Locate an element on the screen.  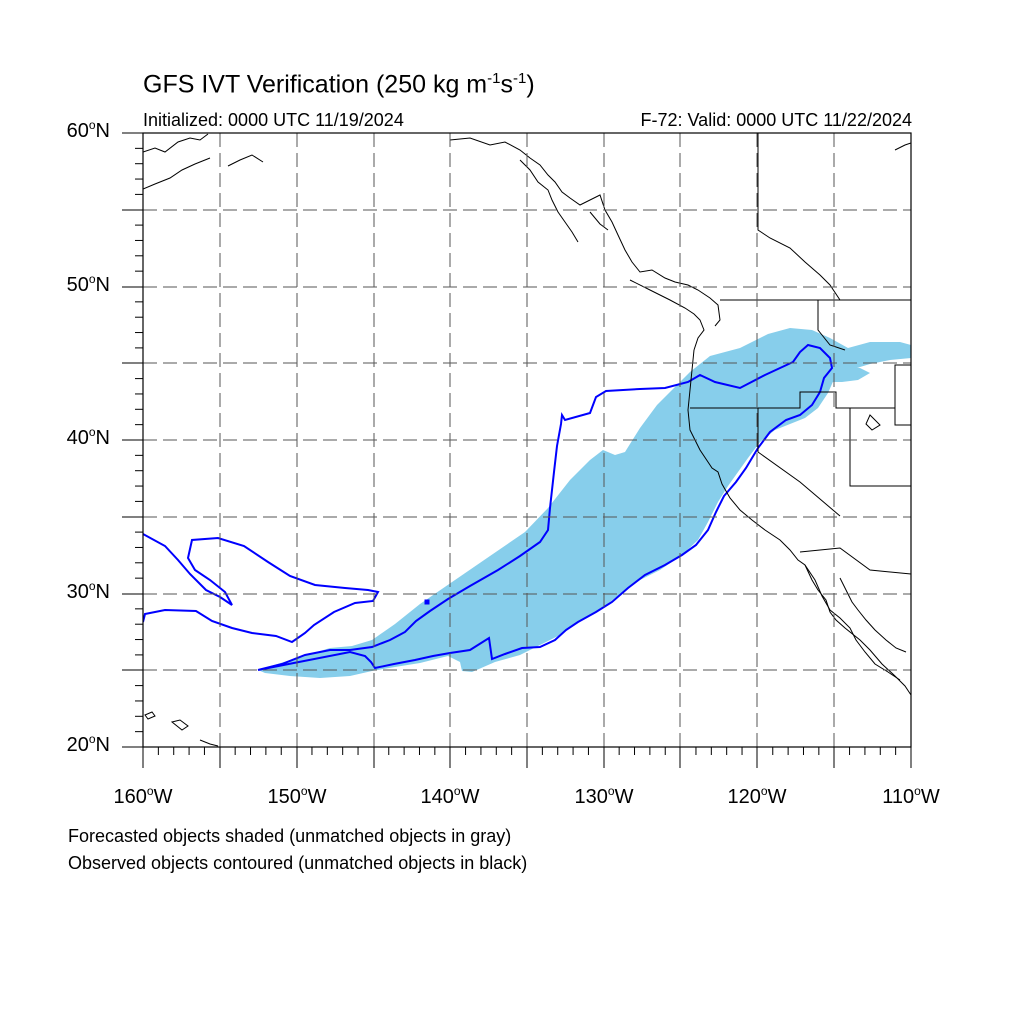
lon-label-150w: 150oW is located at coordinates (297, 796).